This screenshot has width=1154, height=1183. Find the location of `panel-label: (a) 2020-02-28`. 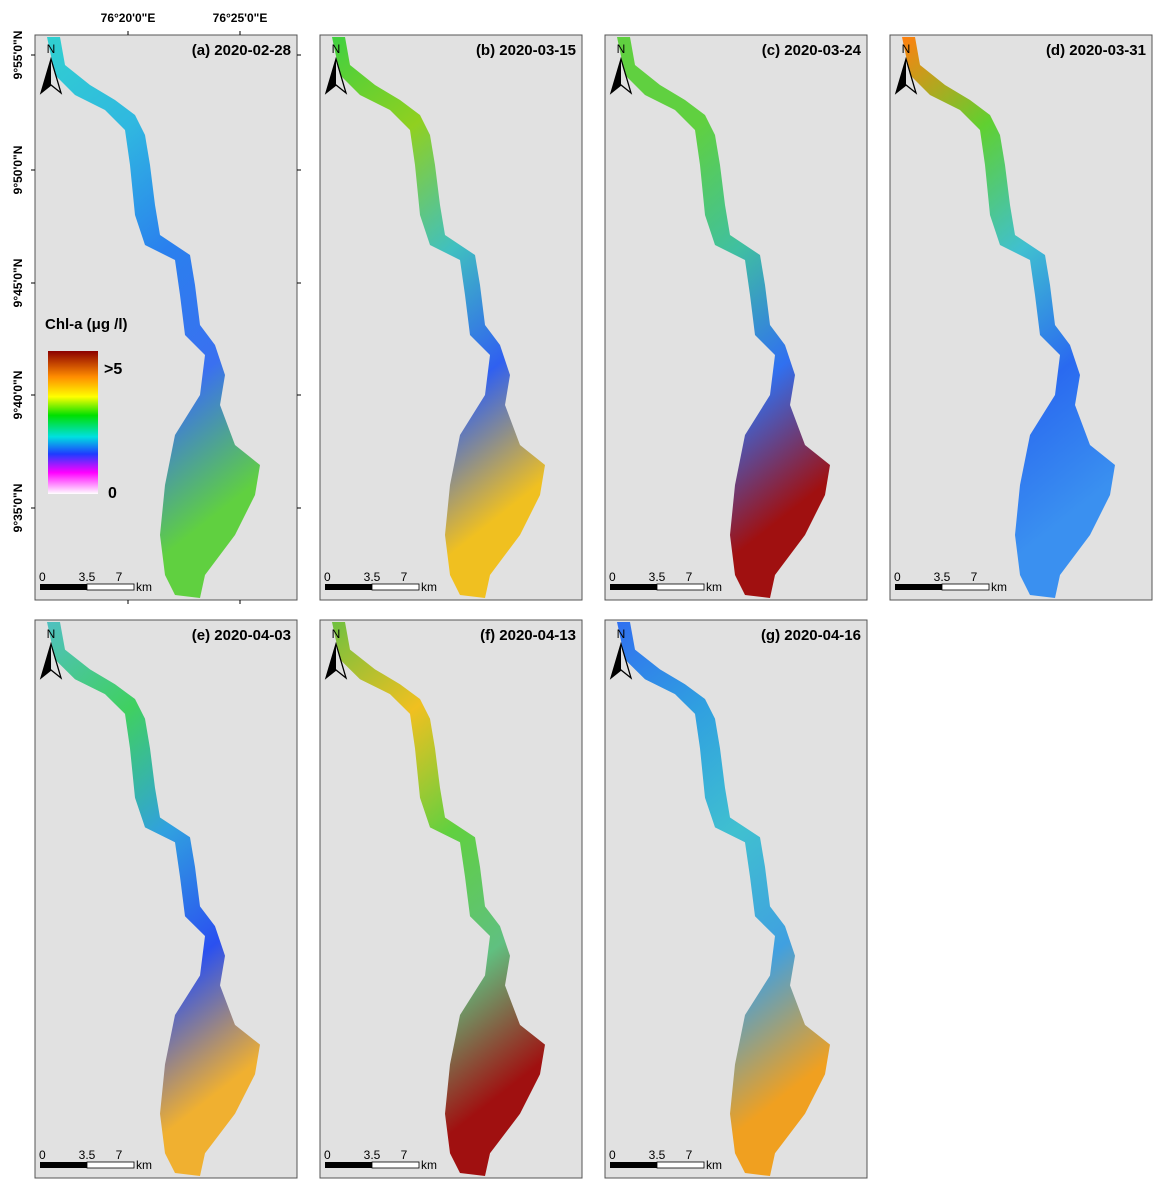

panel-label: (a) 2020-02-28 is located at coordinates (241, 50).